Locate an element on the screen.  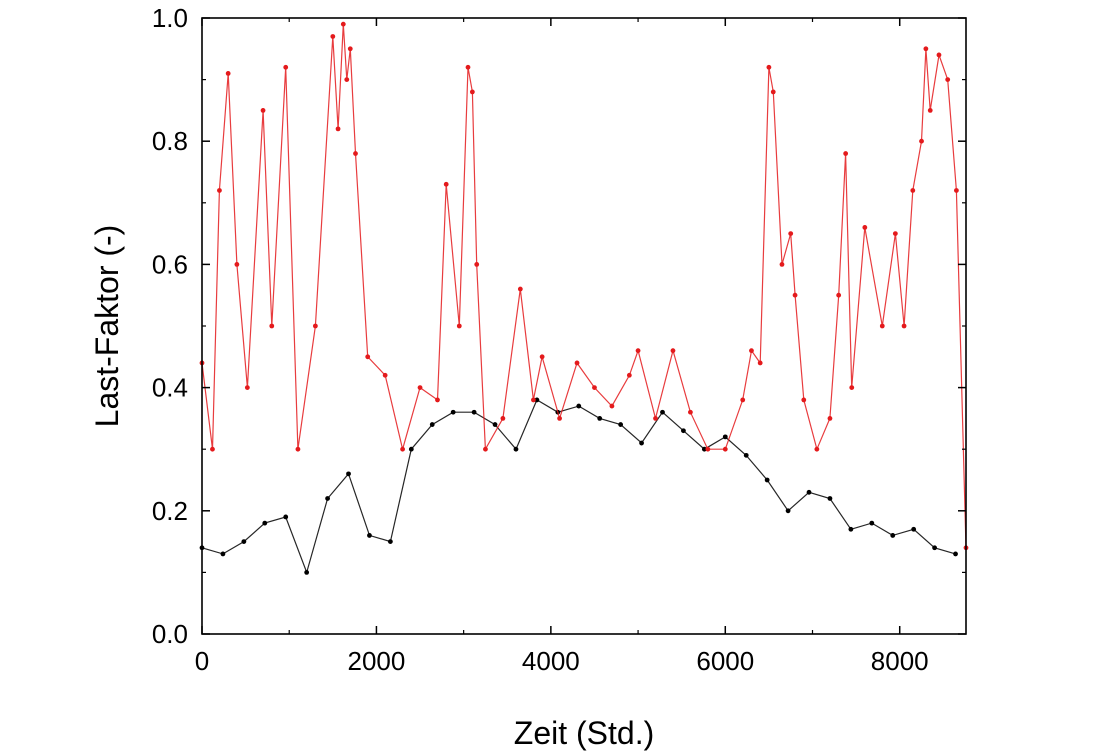
y-tick-label: 1.0 is located at coordinates (170, 18).